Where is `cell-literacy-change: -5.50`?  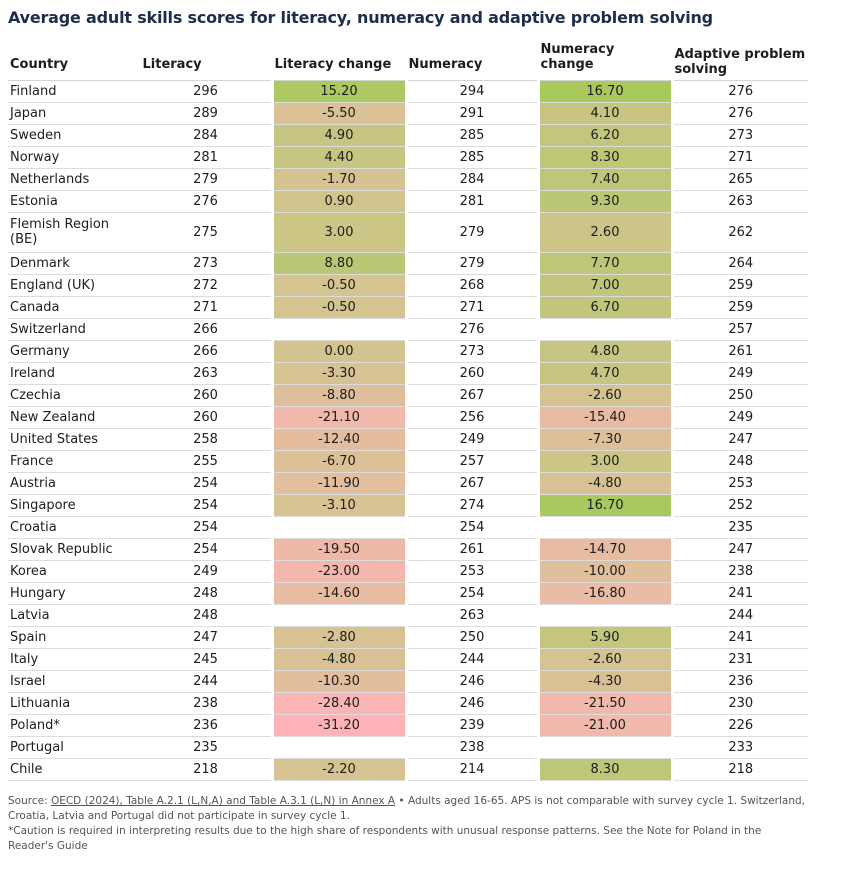
cell-literacy-change: -5.50 is located at coordinates (339, 113).